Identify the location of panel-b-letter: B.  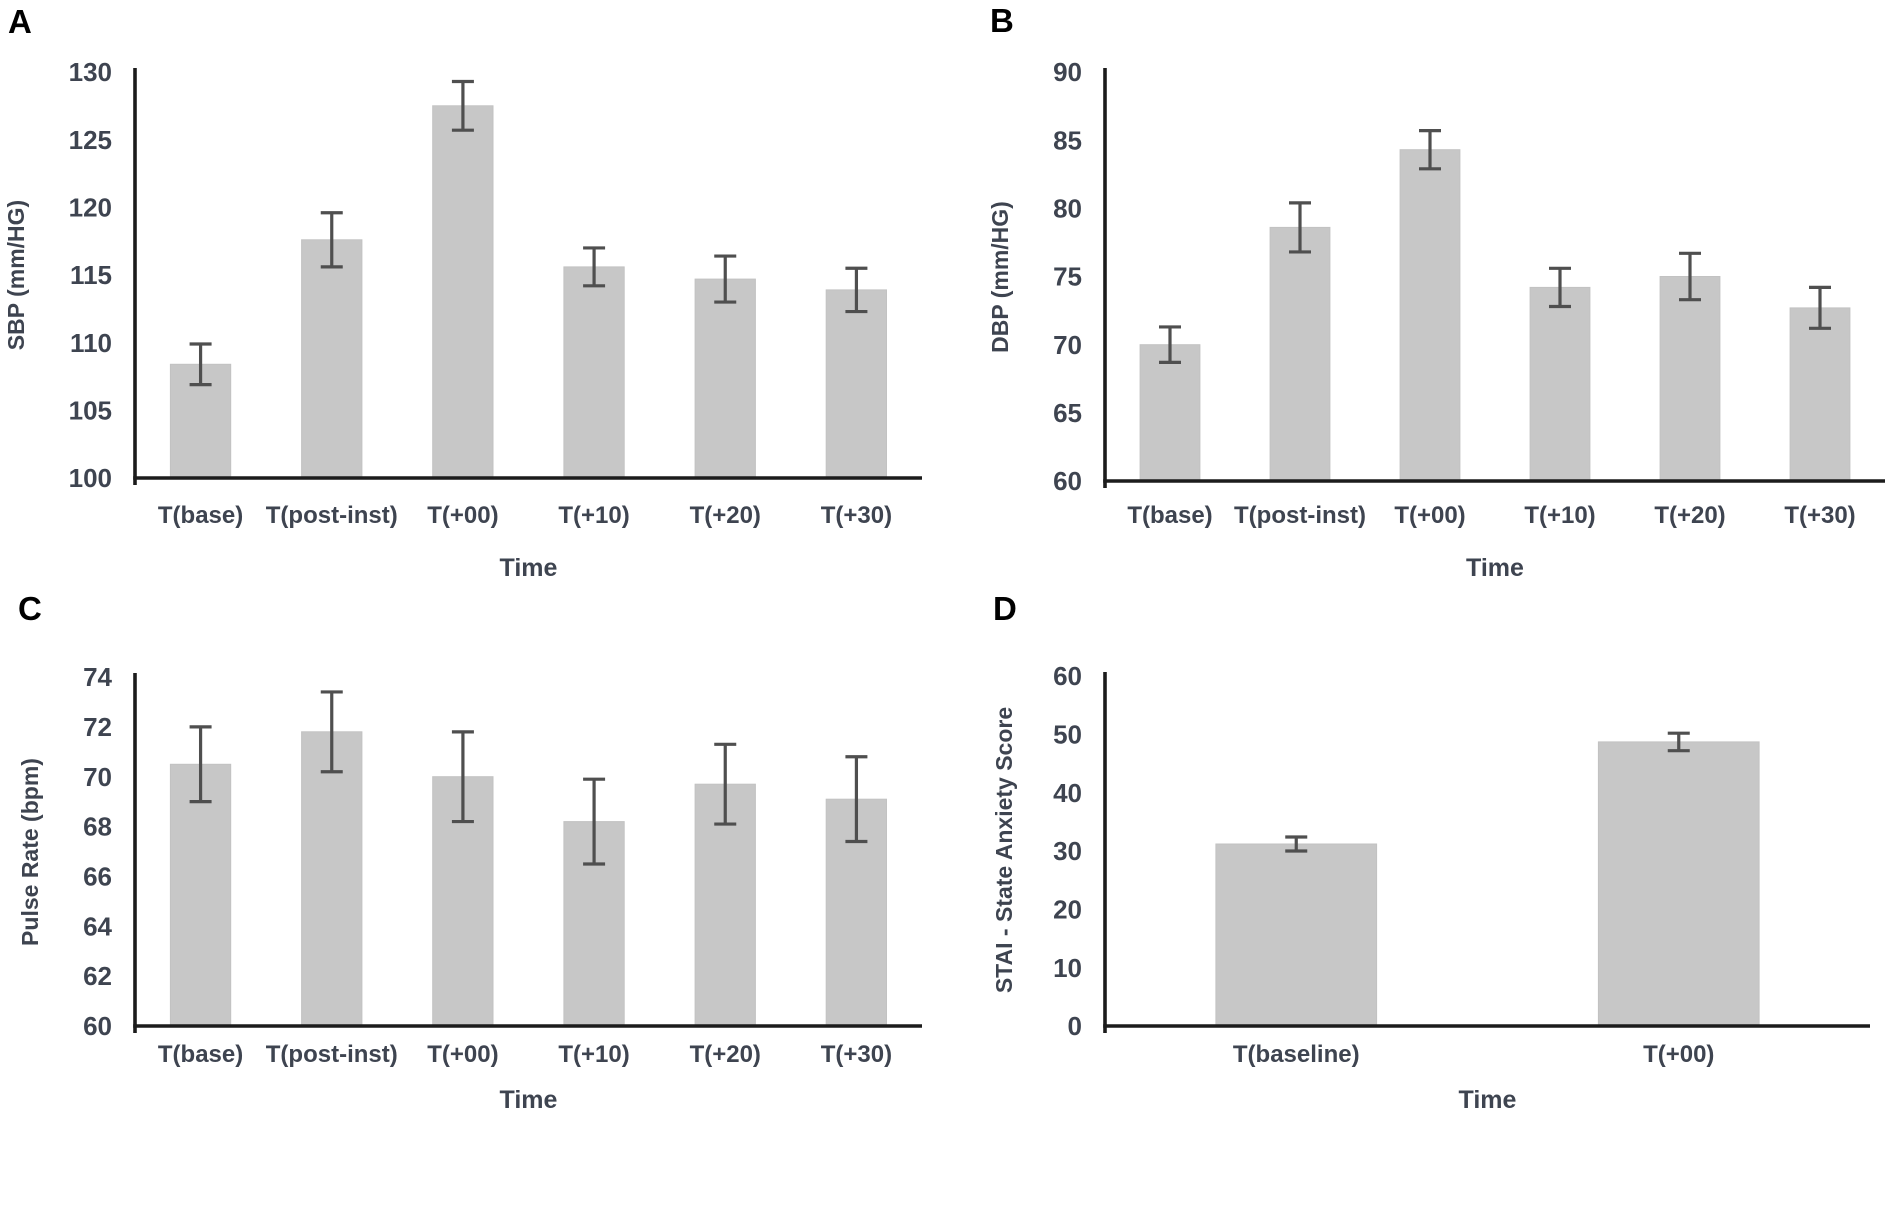
(1002, 20).